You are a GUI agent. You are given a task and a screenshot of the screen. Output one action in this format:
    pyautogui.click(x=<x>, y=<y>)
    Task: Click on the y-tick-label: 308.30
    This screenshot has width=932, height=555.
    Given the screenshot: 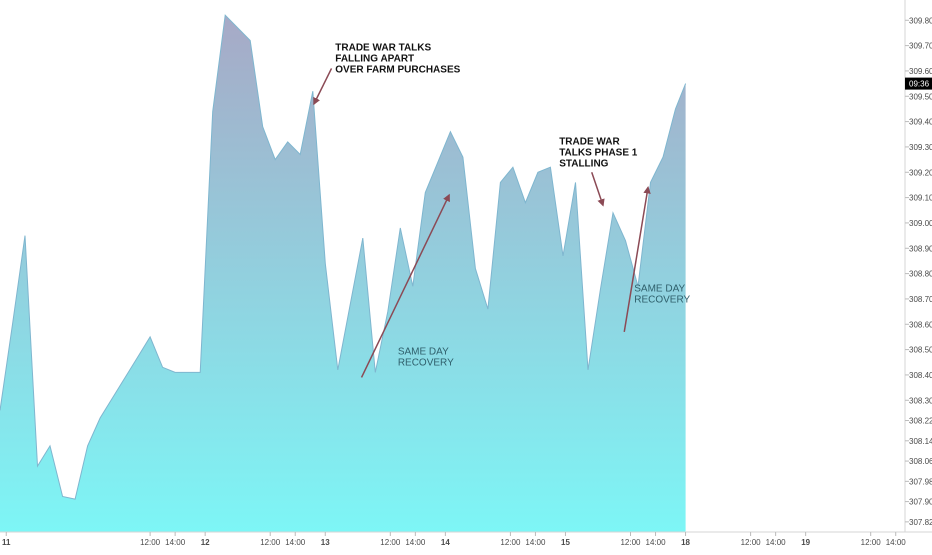 What is the action you would take?
    pyautogui.click(x=920, y=400)
    